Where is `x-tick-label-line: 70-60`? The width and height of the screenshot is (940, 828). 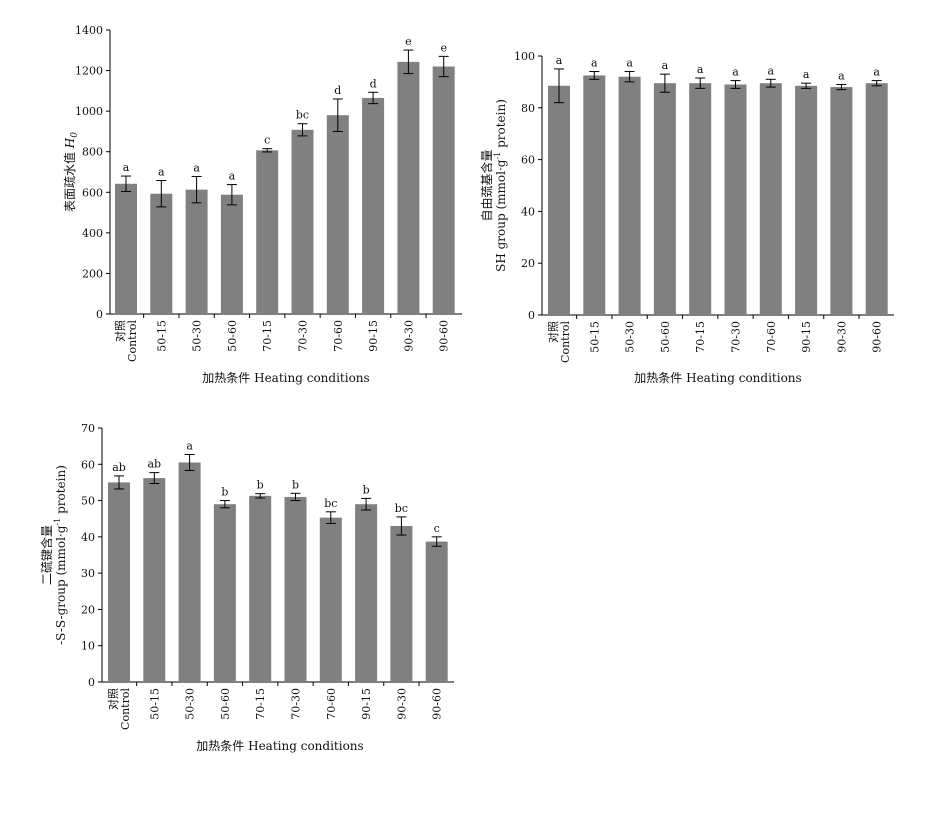
x-tick-label-line: 70-60 is located at coordinates (338, 336).